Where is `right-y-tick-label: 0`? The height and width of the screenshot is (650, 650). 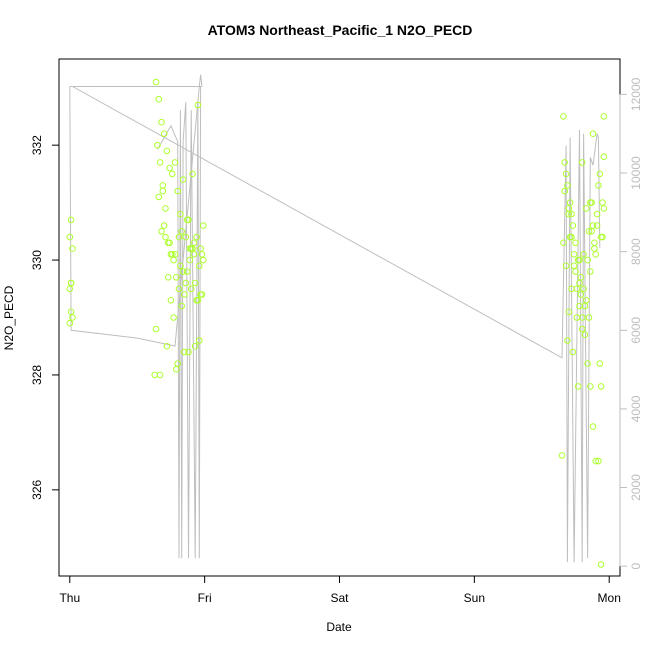 right-y-tick-label: 0 is located at coordinates (636, 566).